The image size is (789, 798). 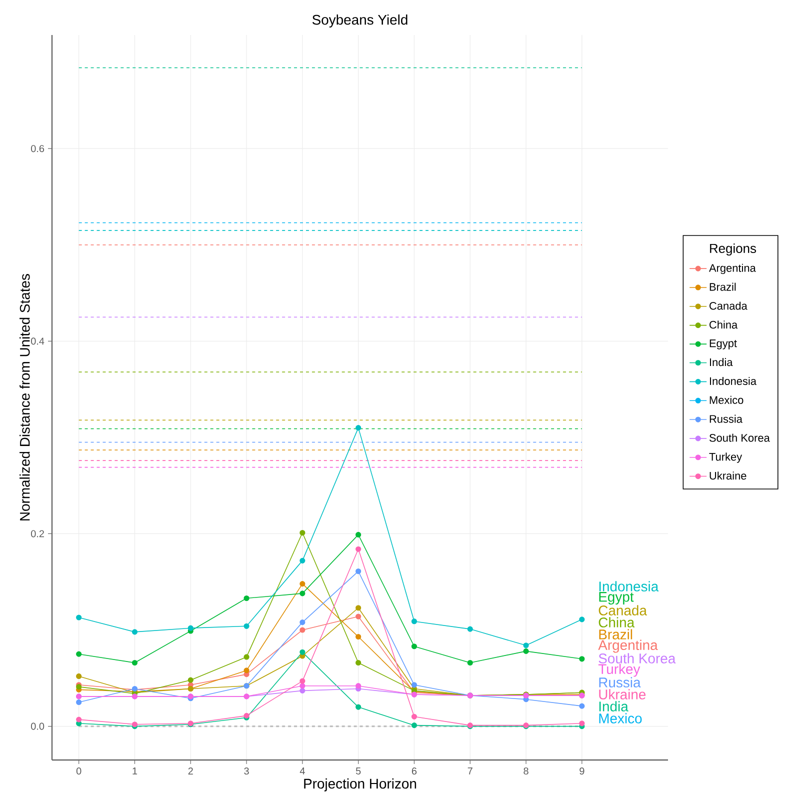 What do you see at coordinates (723, 286) in the screenshot?
I see `legend-label: Brazil` at bounding box center [723, 286].